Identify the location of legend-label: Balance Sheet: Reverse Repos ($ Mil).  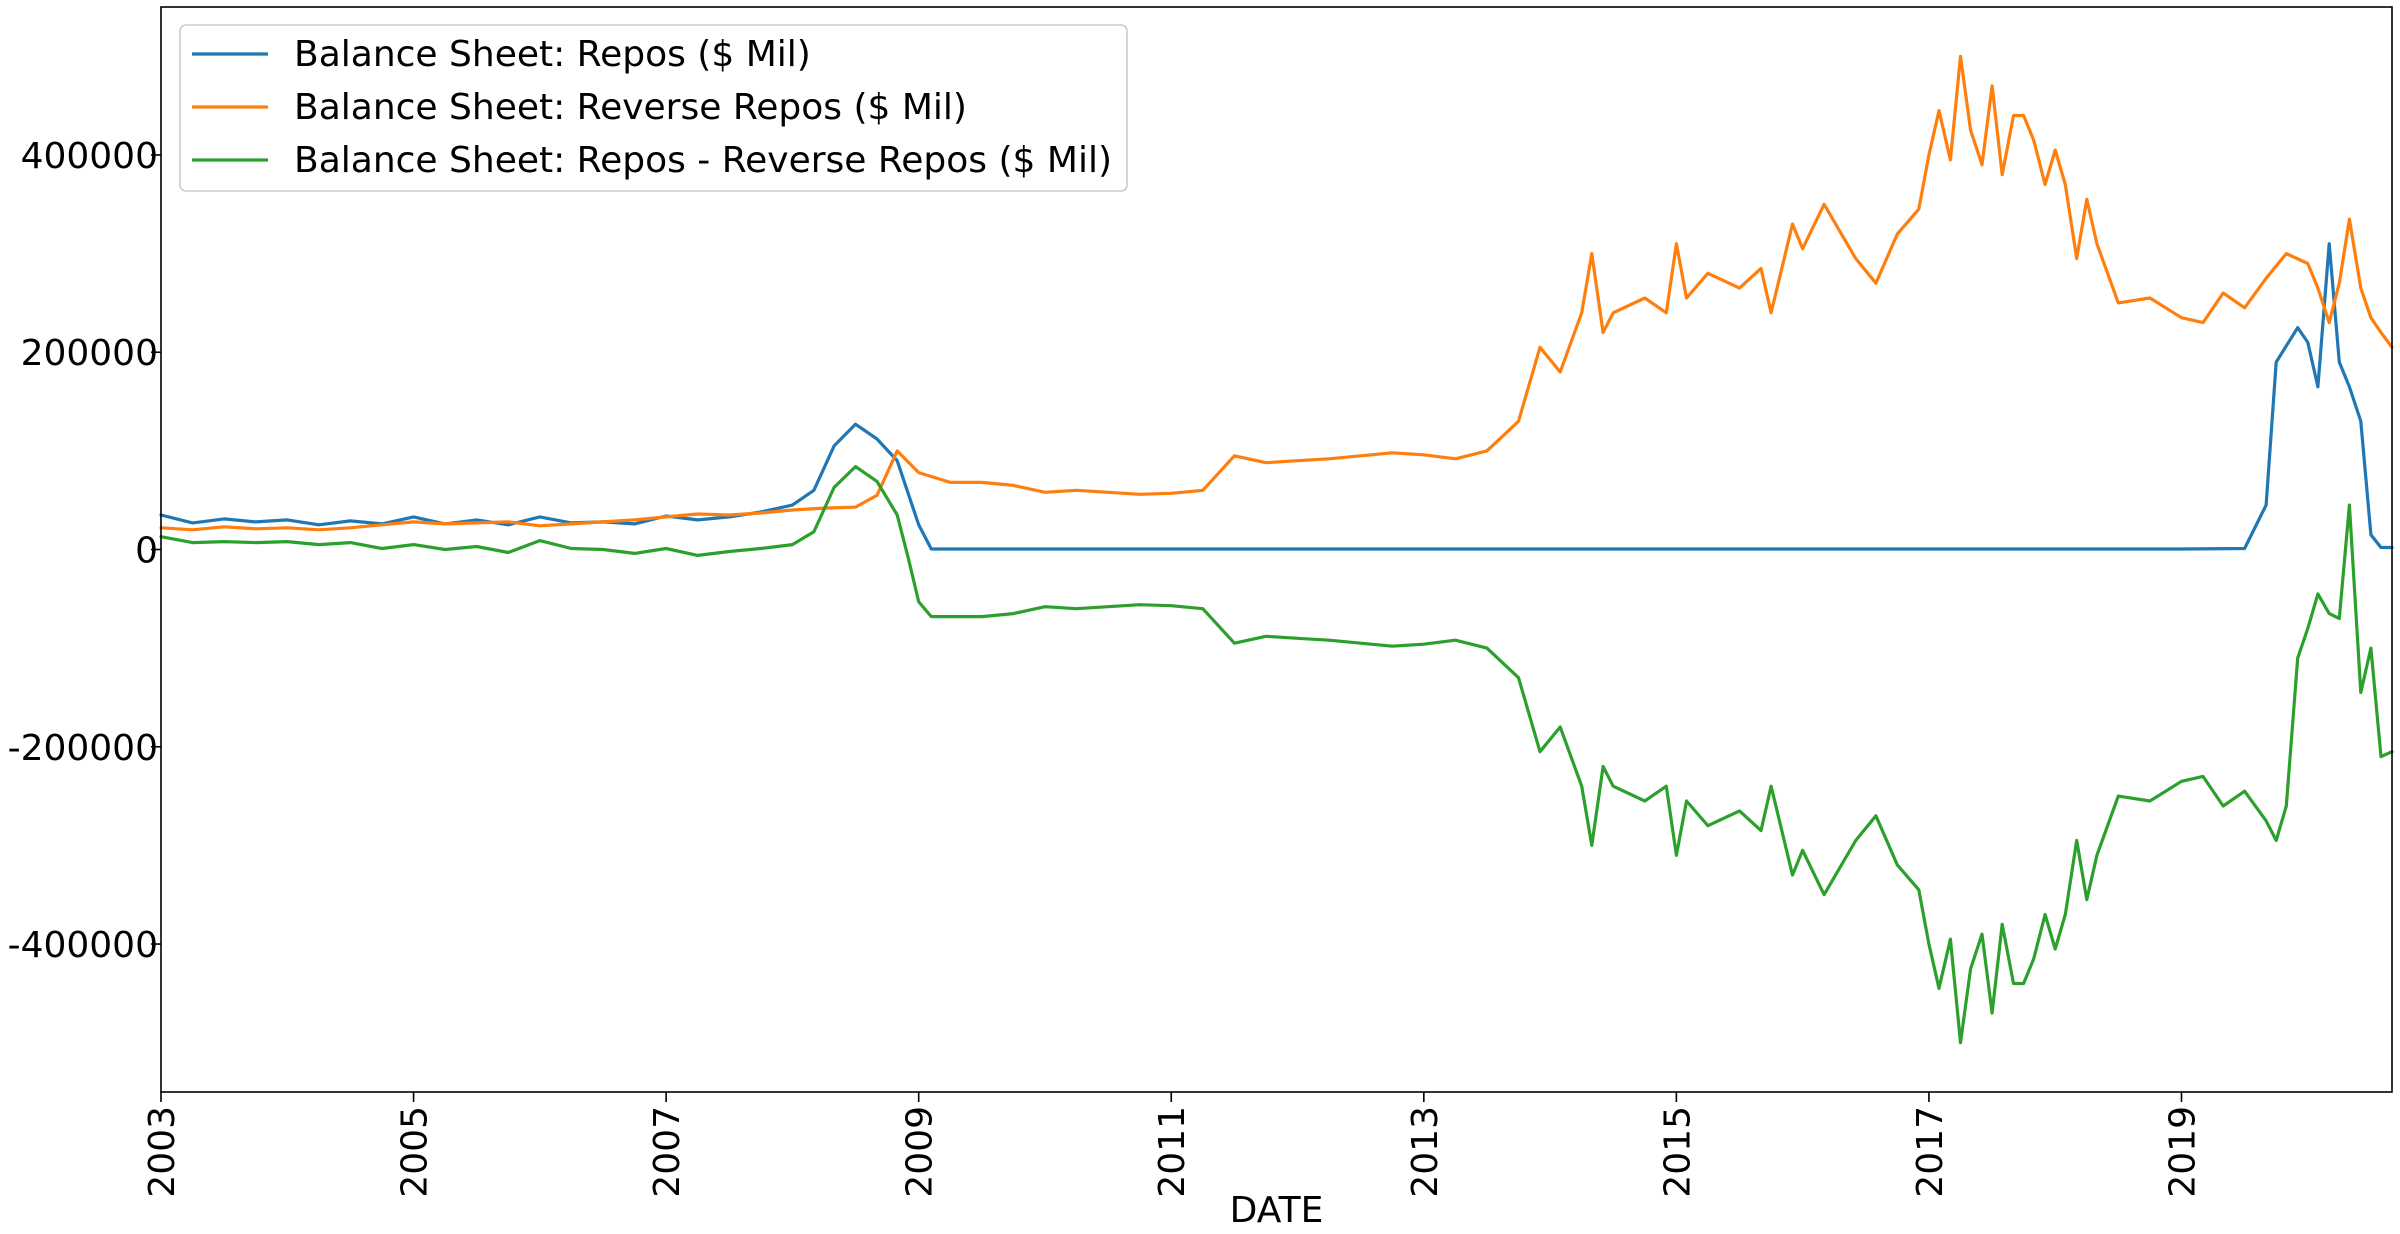
(630, 107).